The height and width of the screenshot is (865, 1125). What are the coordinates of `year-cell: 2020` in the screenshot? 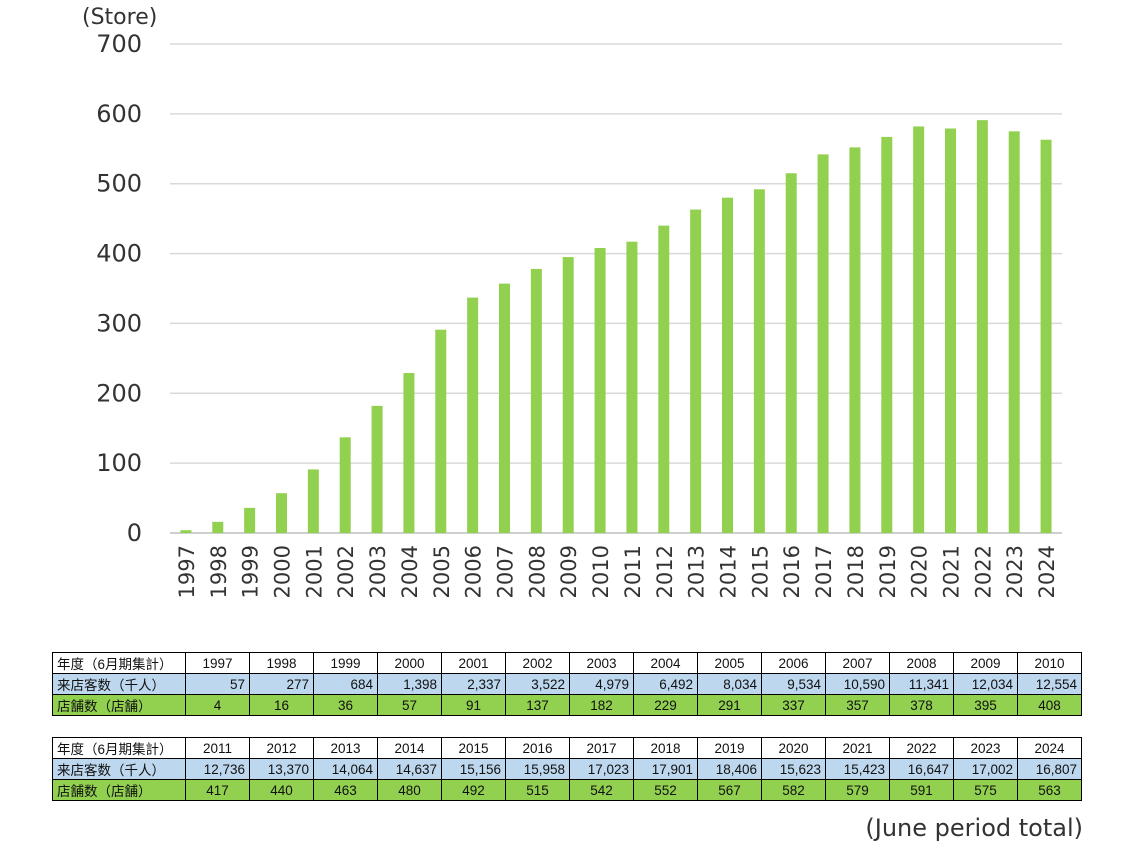 It's located at (793, 748).